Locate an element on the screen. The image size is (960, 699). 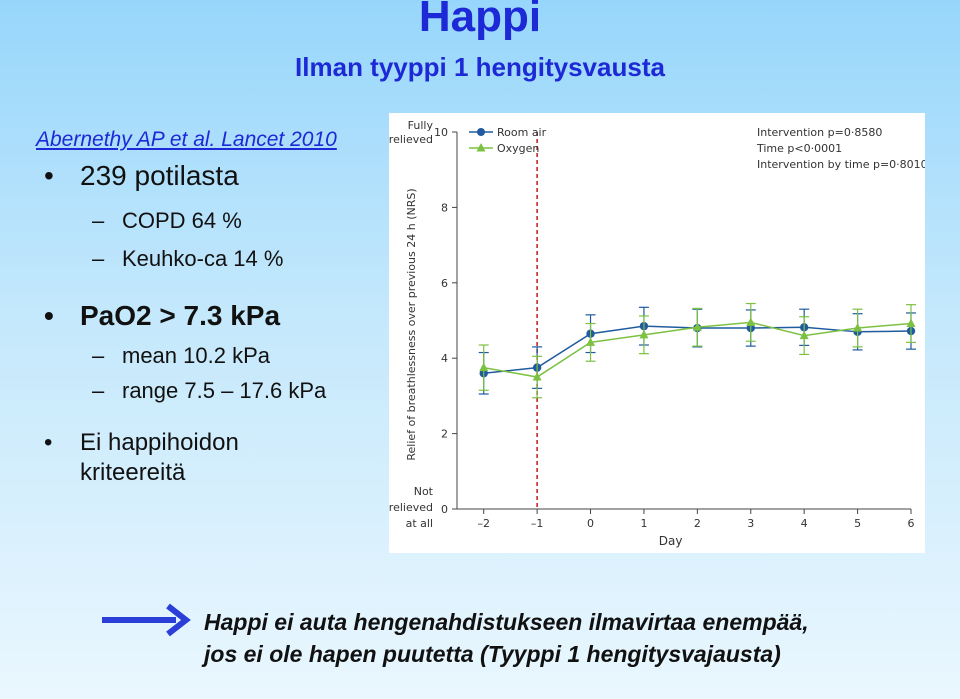
bullet-criteria-line2: kriteereitä is located at coordinates (133, 472).